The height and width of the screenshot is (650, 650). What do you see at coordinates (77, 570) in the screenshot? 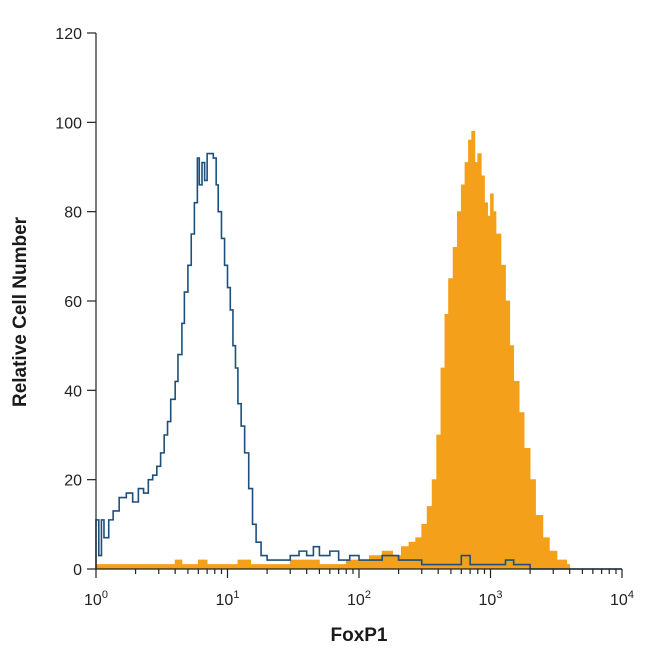
I see `y-tick-label: 0` at bounding box center [77, 570].